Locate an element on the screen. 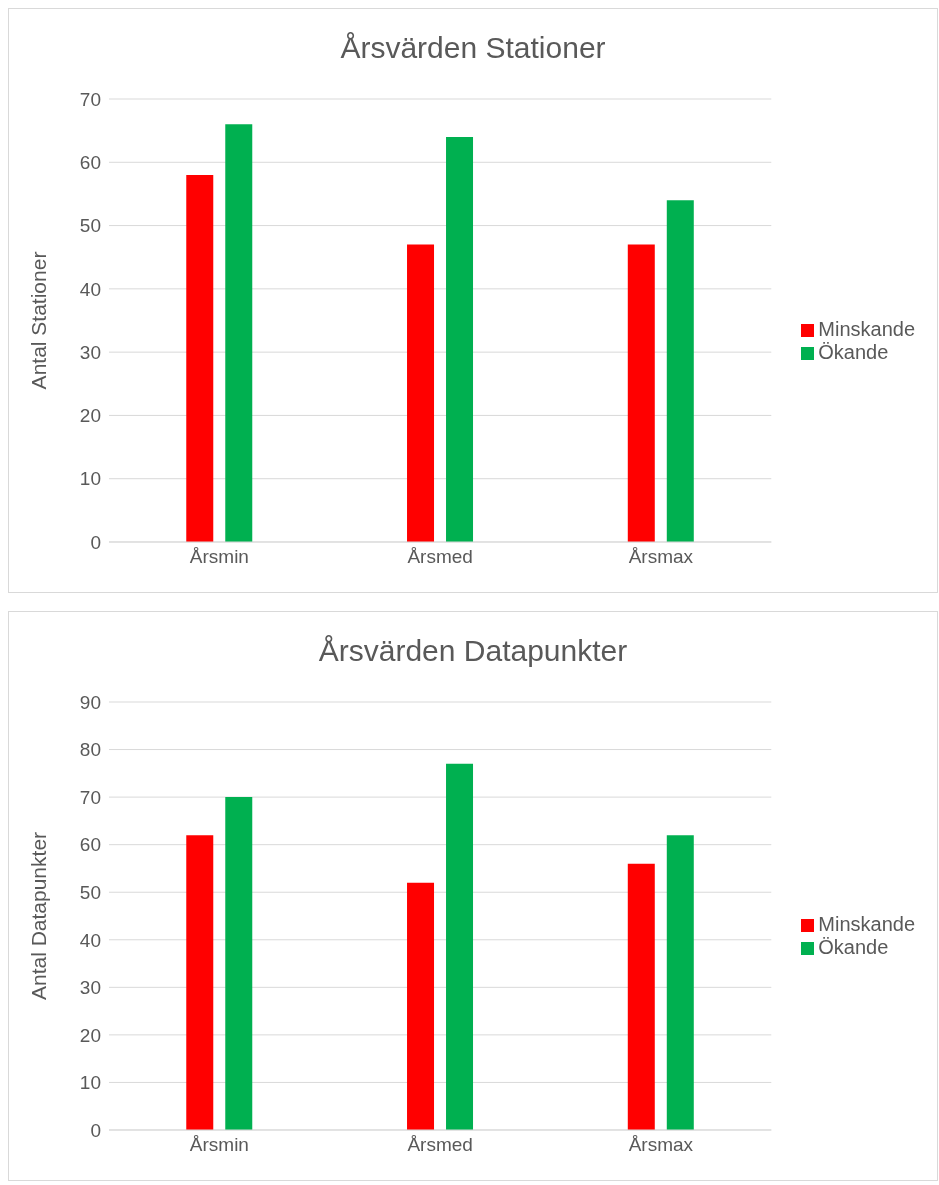 This screenshot has height=1185, width=939. chart-title: Årsvärden Datapunkter is located at coordinates (473, 651).